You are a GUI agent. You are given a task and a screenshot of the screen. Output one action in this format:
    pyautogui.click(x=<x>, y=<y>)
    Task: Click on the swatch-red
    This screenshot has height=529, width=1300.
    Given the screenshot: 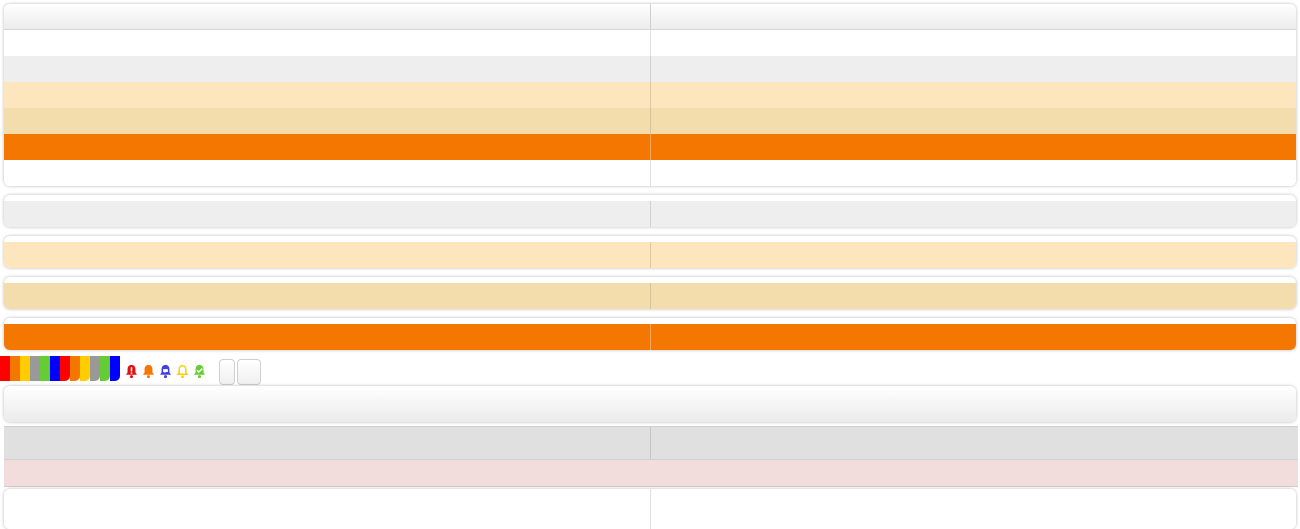 What is the action you would take?
    pyautogui.click(x=5, y=368)
    